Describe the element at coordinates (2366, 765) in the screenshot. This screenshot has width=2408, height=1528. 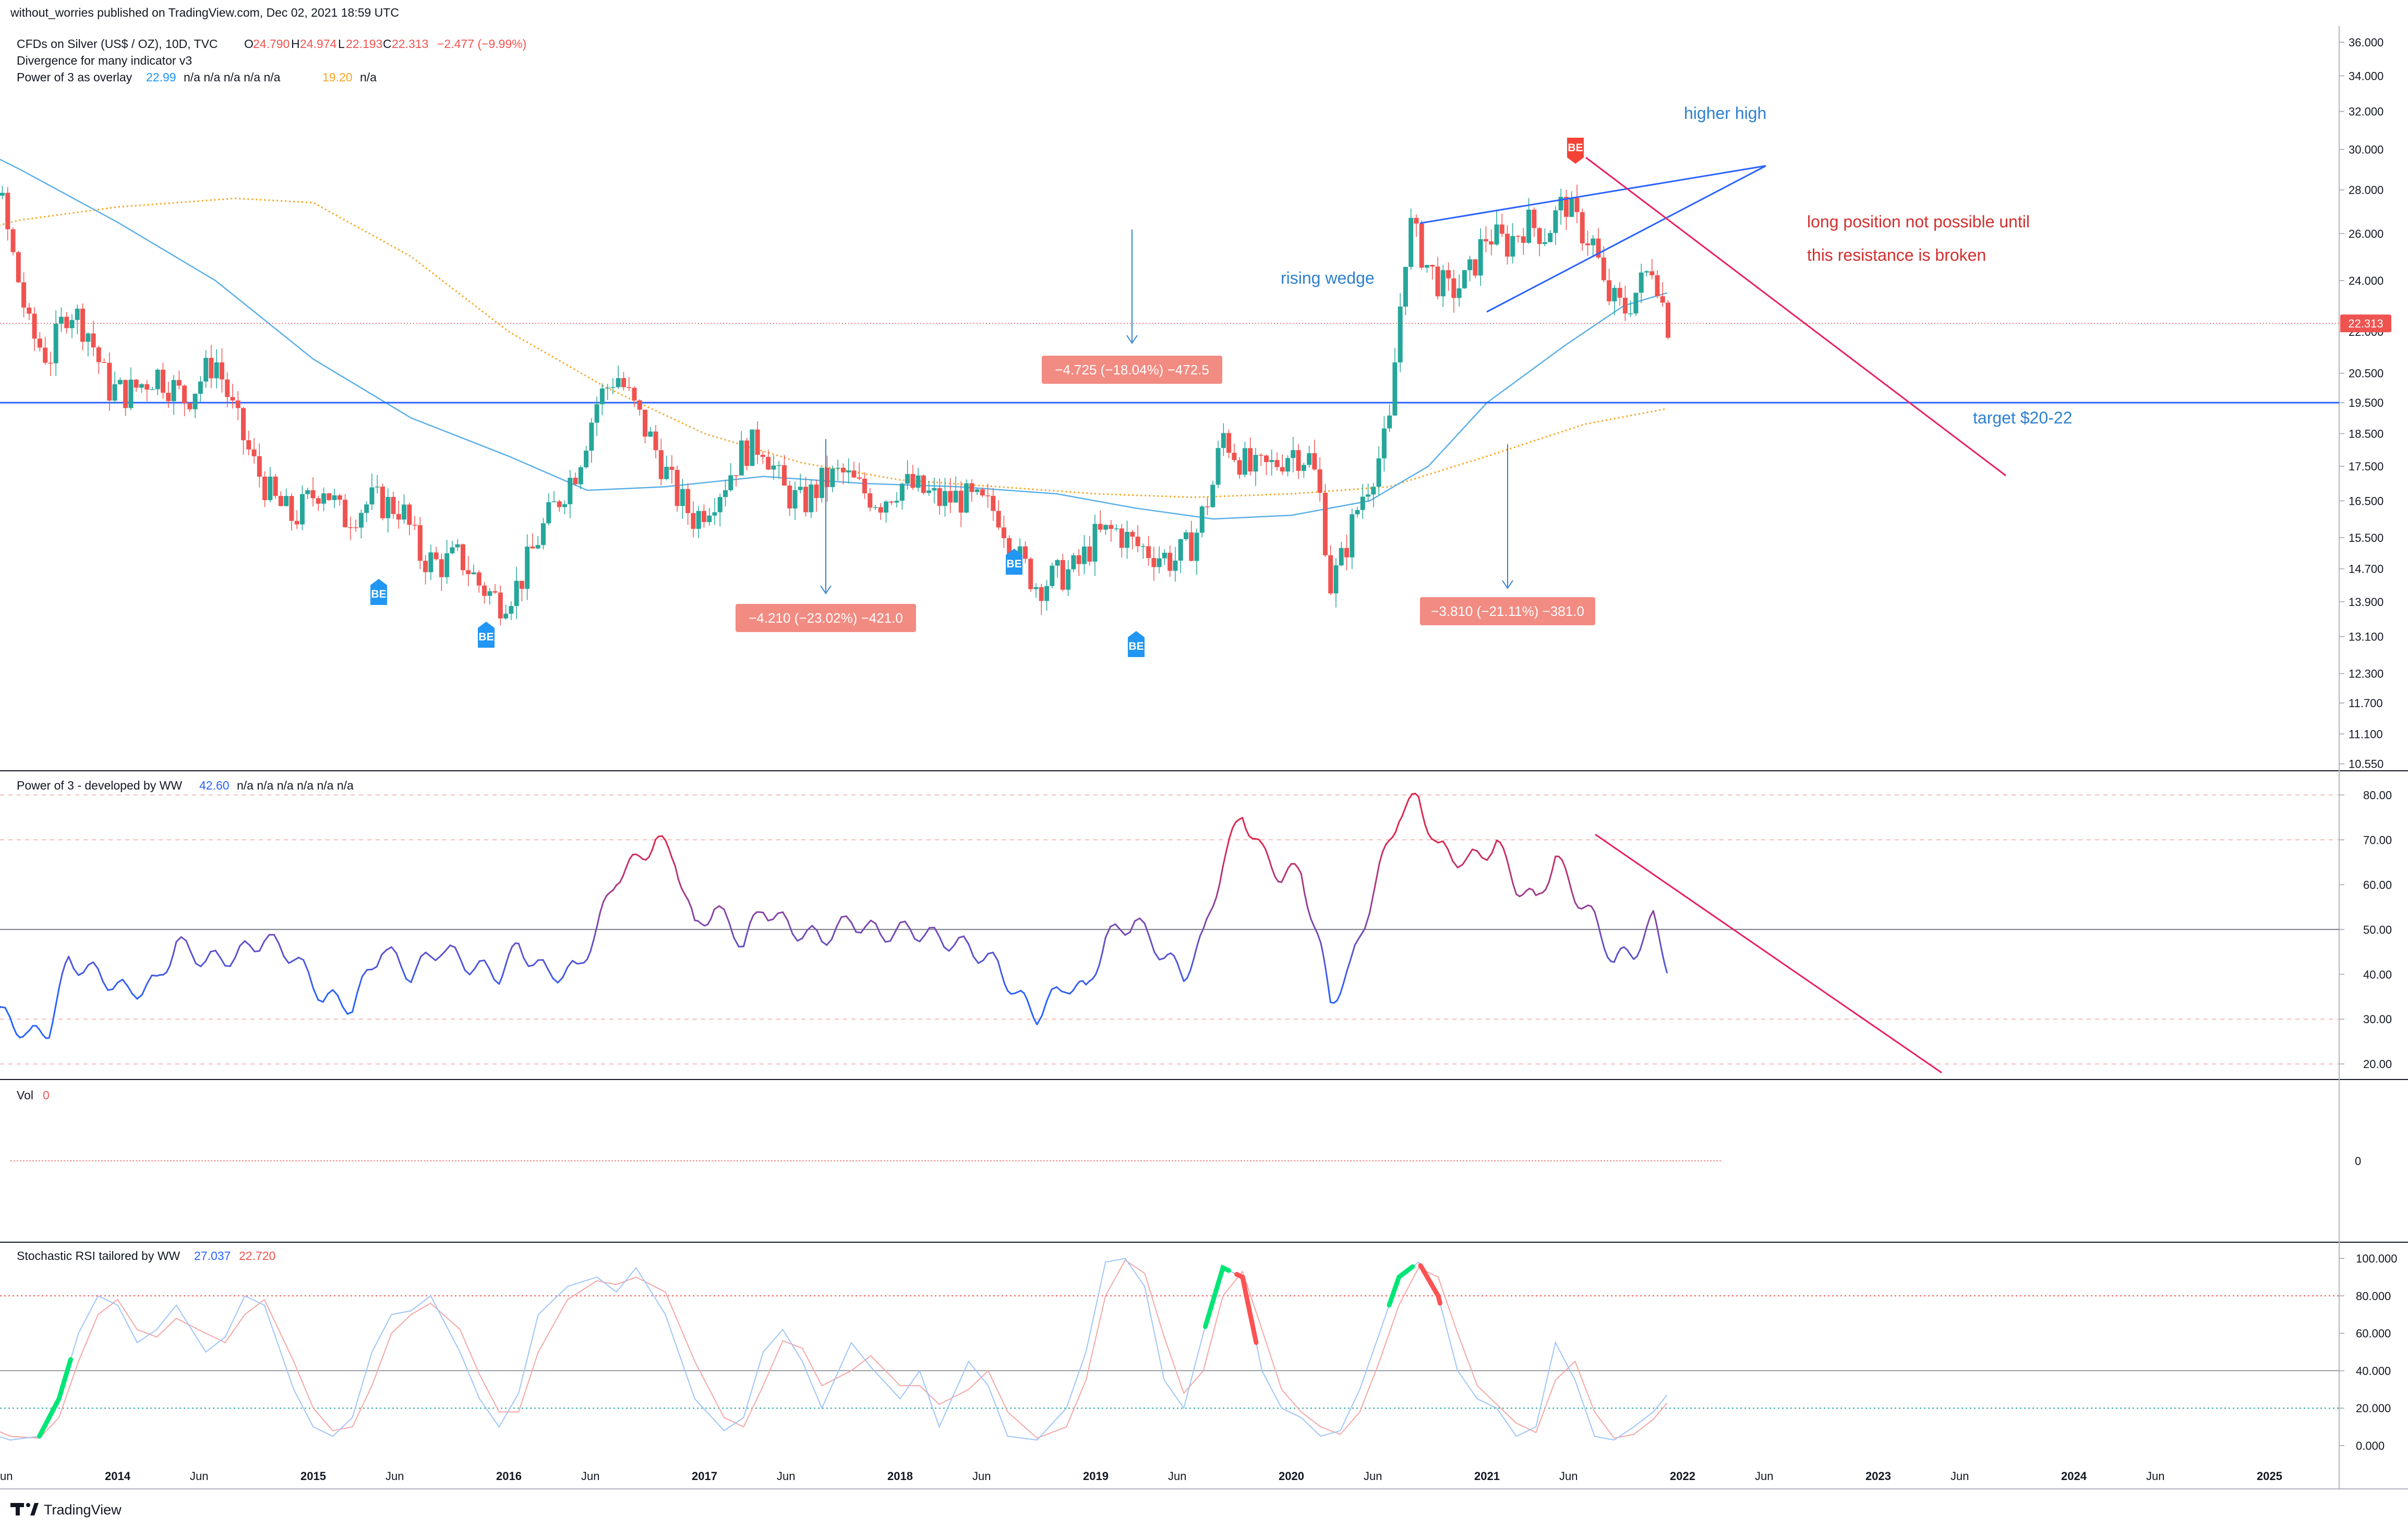
I see `price-tick-label: 10.550` at that location.